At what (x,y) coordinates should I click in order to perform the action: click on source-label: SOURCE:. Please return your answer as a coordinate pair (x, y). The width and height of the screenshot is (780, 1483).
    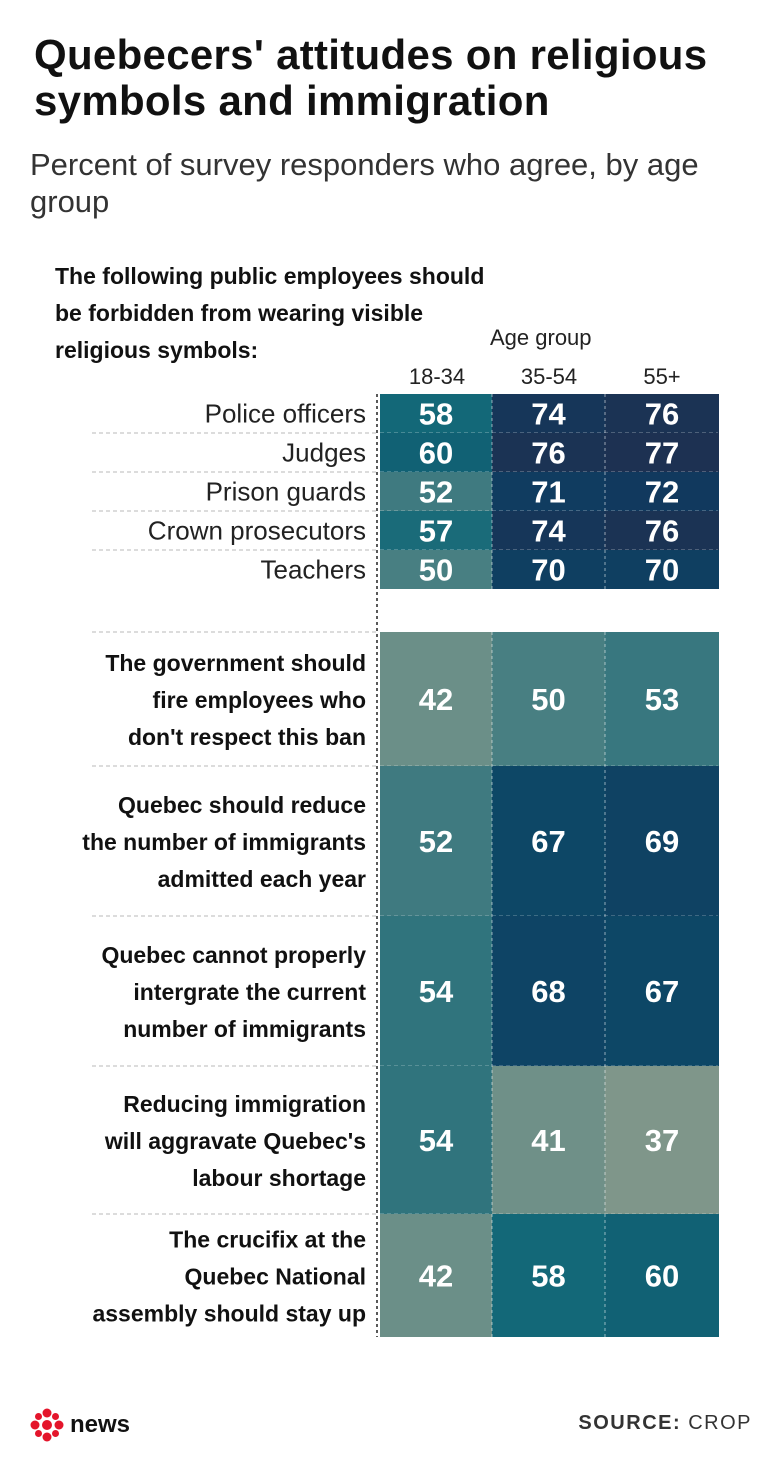
    Looking at the image, I should click on (630, 1423).